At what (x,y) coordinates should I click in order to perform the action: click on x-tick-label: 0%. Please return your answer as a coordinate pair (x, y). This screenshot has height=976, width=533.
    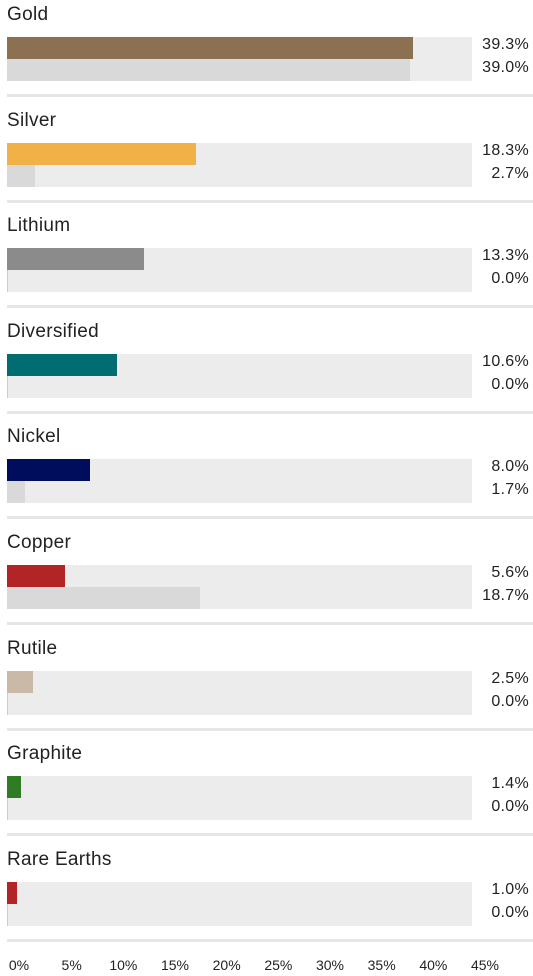
    Looking at the image, I should click on (19, 965).